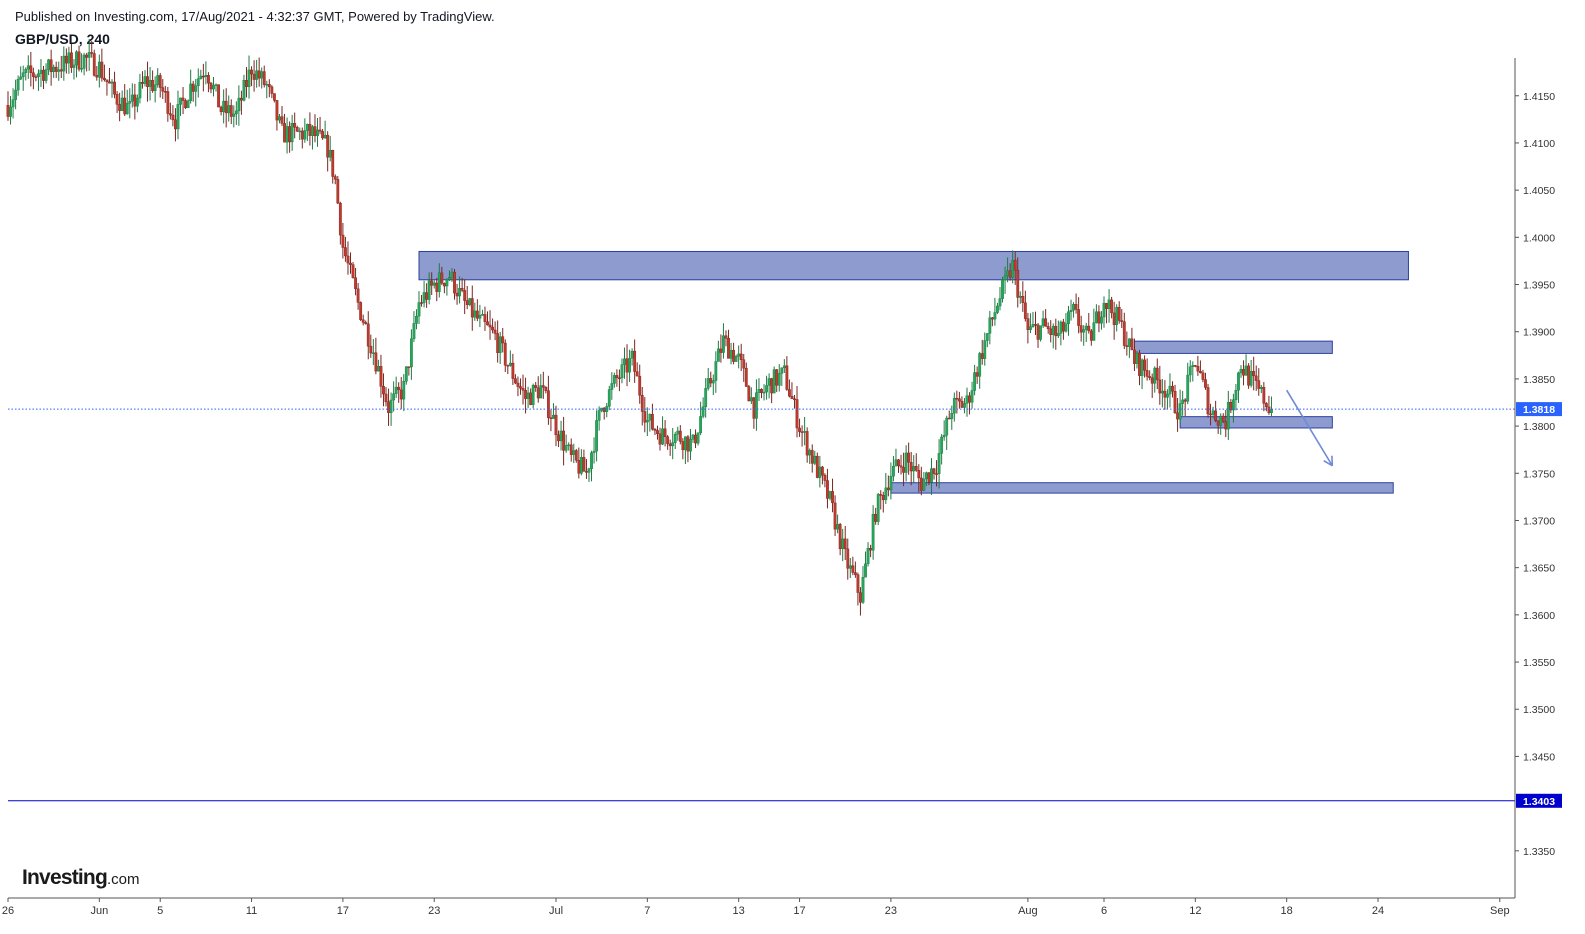 Image resolution: width=1585 pixels, height=934 pixels. What do you see at coordinates (1287, 911) in the screenshot?
I see `time-tick-label: 18` at bounding box center [1287, 911].